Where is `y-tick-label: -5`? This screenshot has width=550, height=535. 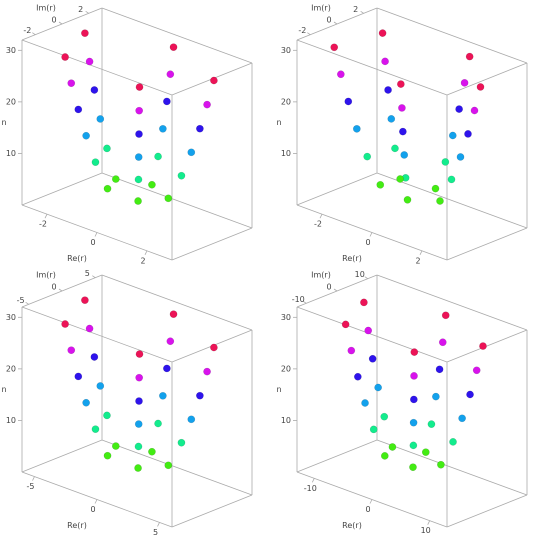
y-tick-label: -5 is located at coordinates (21, 300).